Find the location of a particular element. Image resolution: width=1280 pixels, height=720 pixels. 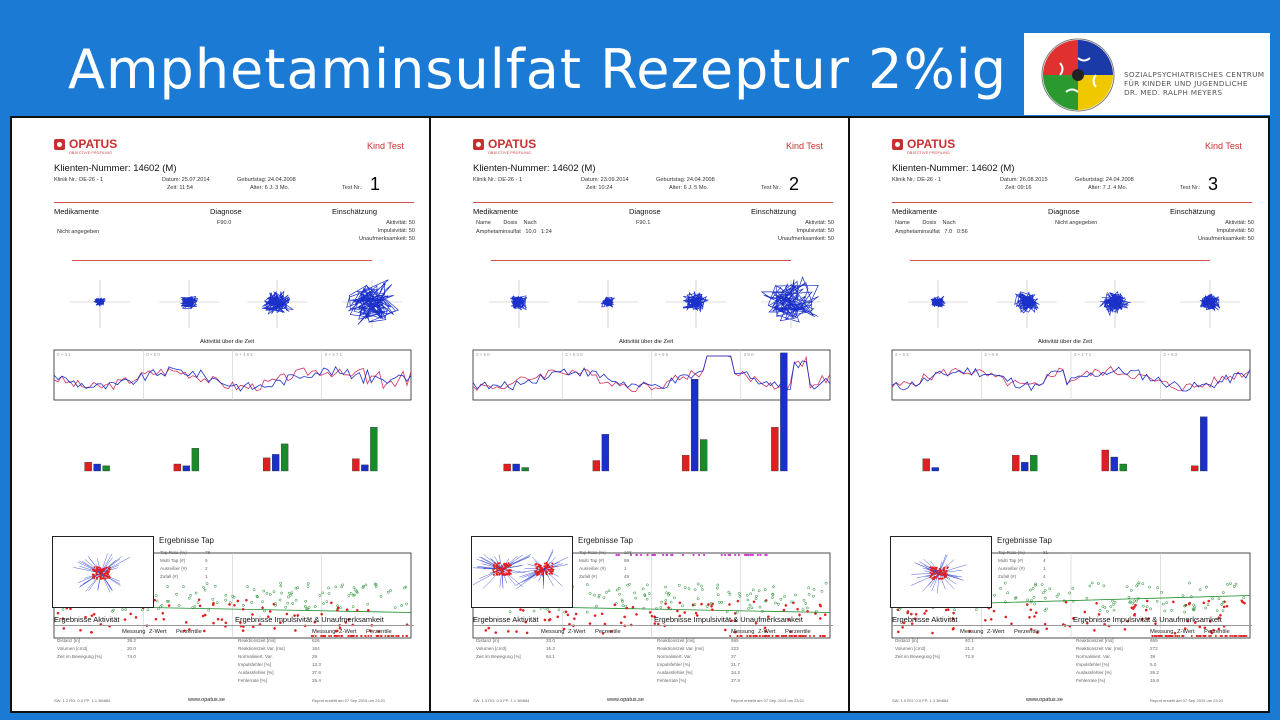

impuls-row-label: Fehlerrate [%] is located at coordinates (1090, 680).